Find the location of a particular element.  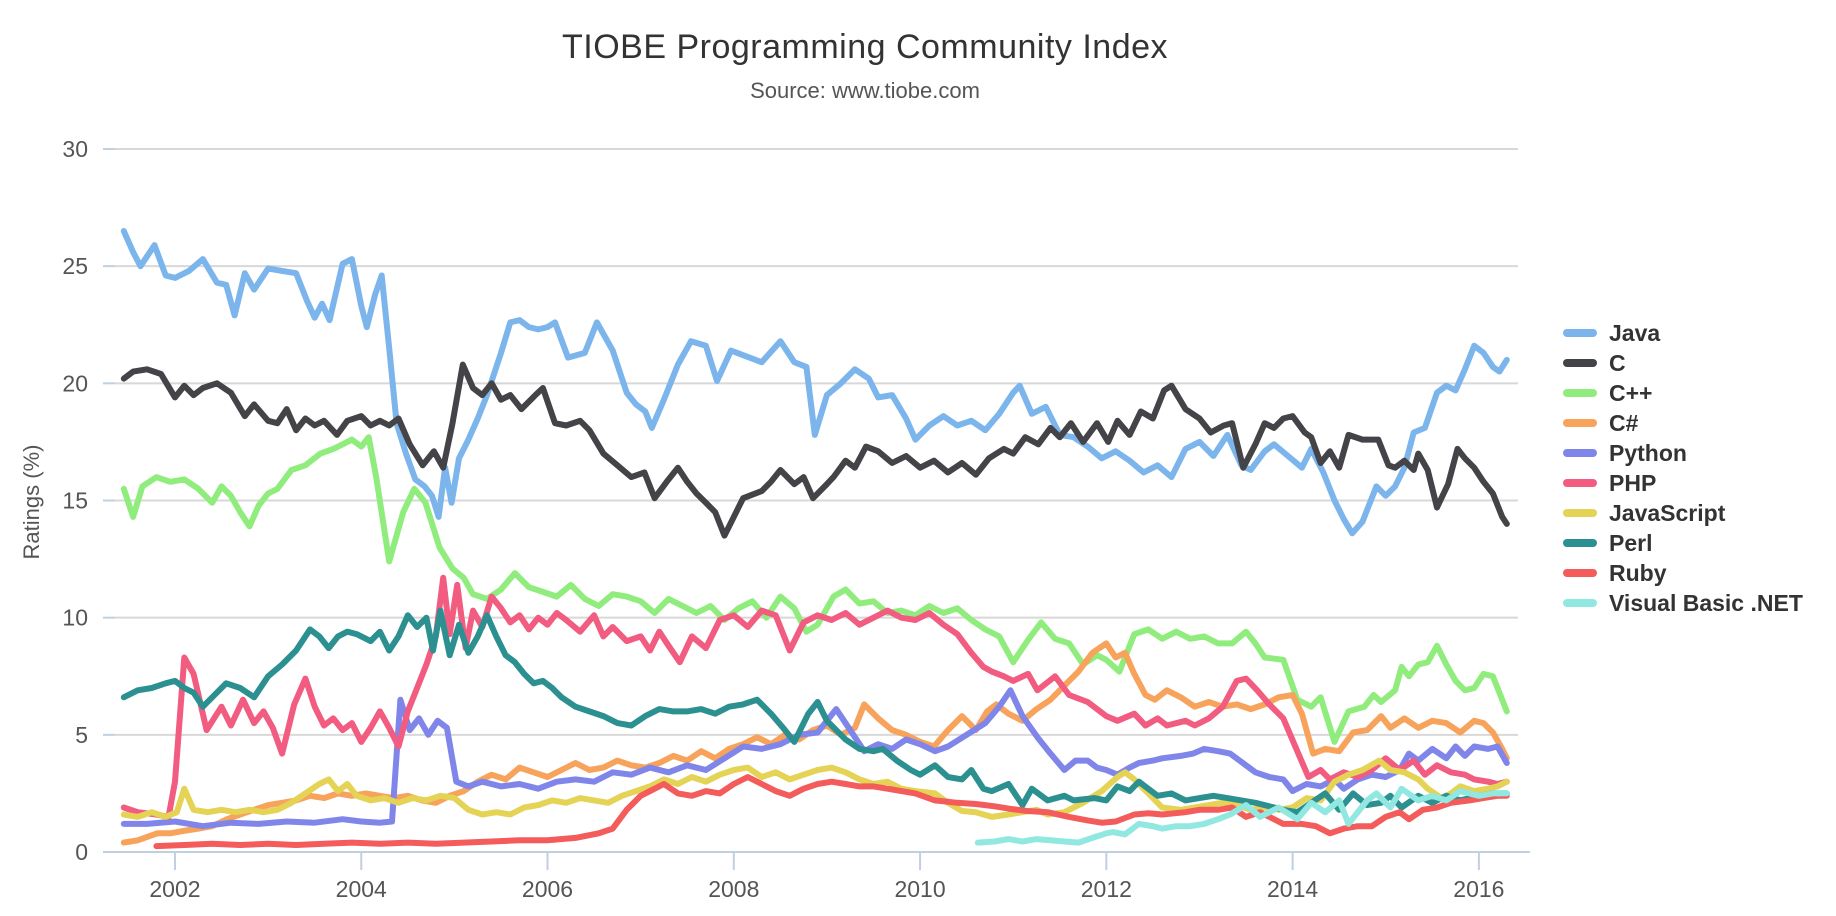

legend-swatch-visual-basic-net is located at coordinates (1580, 603).